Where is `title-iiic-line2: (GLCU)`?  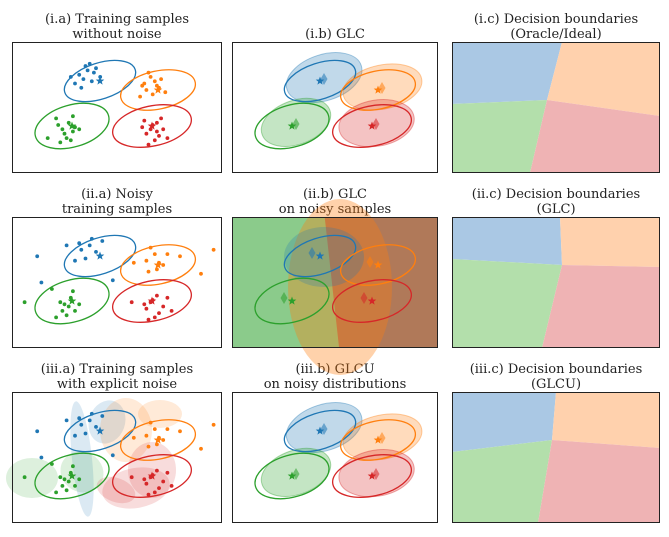 title-iiic-line2: (GLCU) is located at coordinates (556, 384).